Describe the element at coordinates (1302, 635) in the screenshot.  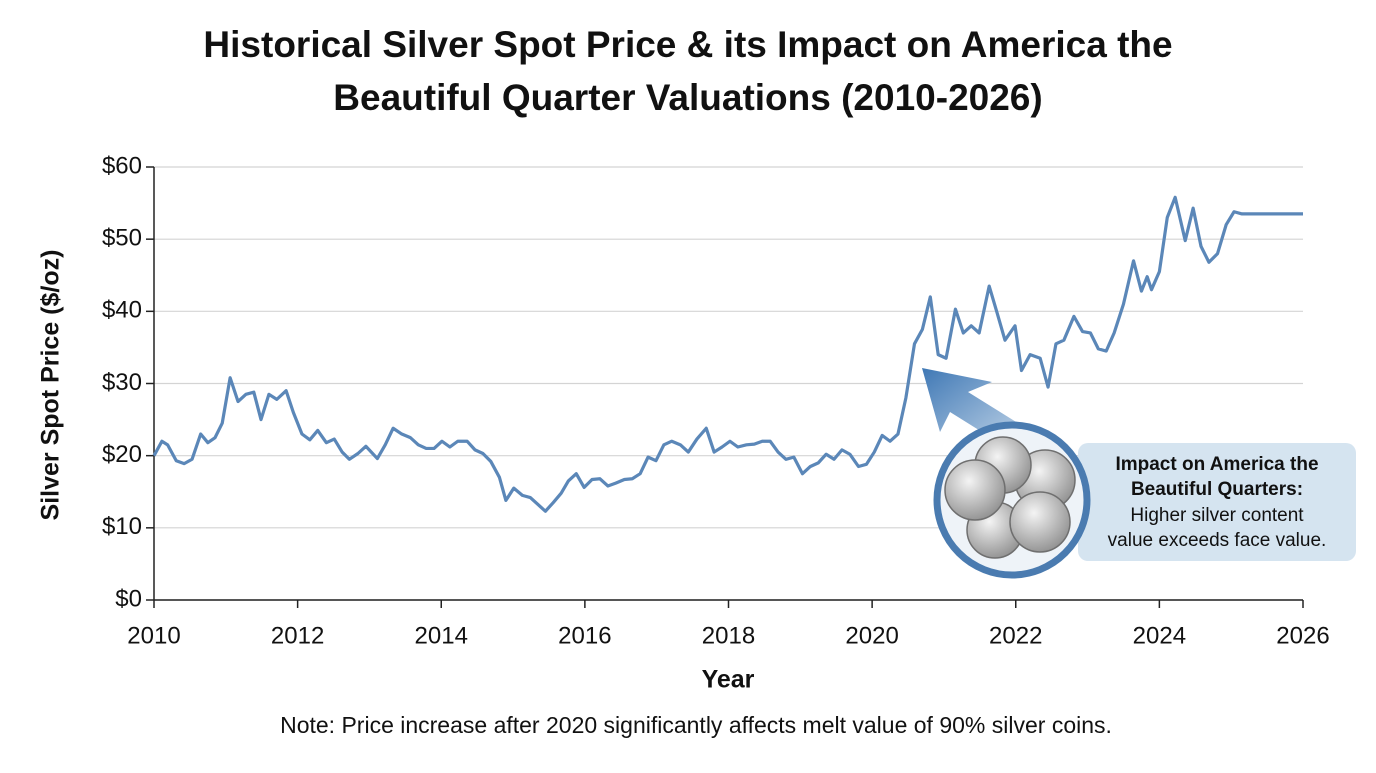
I see `x-tick-label: 2026` at that location.